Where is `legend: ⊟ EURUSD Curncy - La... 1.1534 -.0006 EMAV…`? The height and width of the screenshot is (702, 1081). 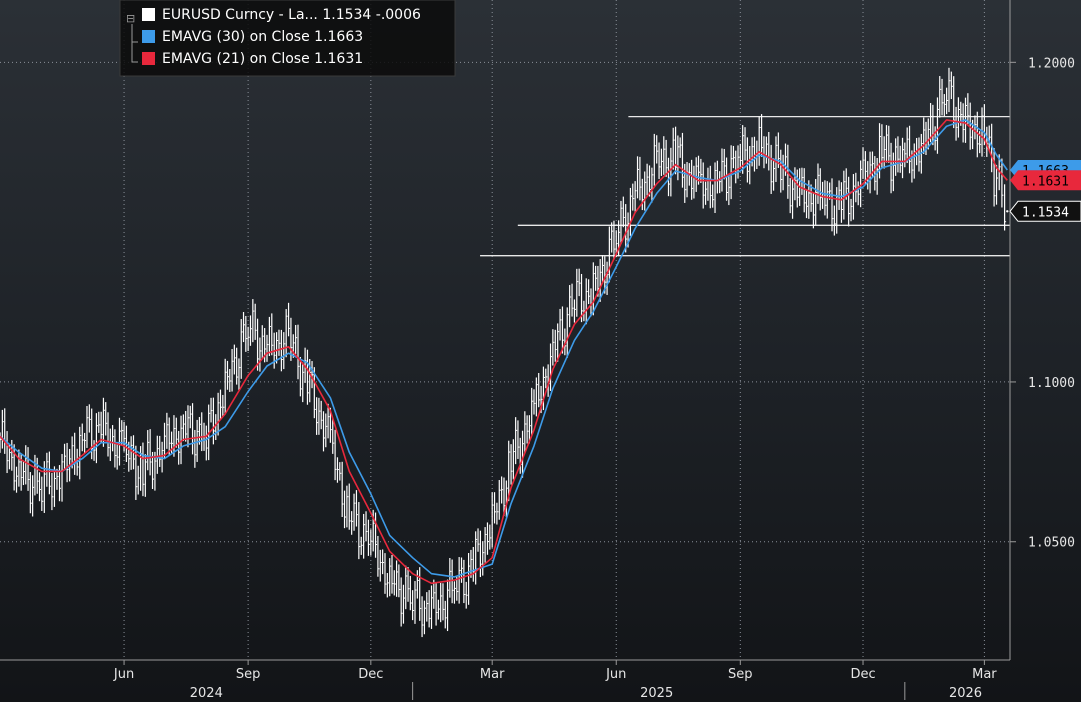 legend: ⊟ EURUSD Curncy - La... 1.1534 -.0006 EMAV… is located at coordinates (287, 38).